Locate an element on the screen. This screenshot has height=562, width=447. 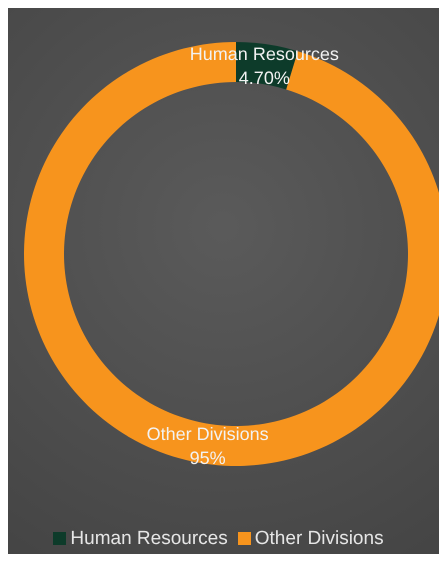
data-label: 4.70% is located at coordinates (264, 78).